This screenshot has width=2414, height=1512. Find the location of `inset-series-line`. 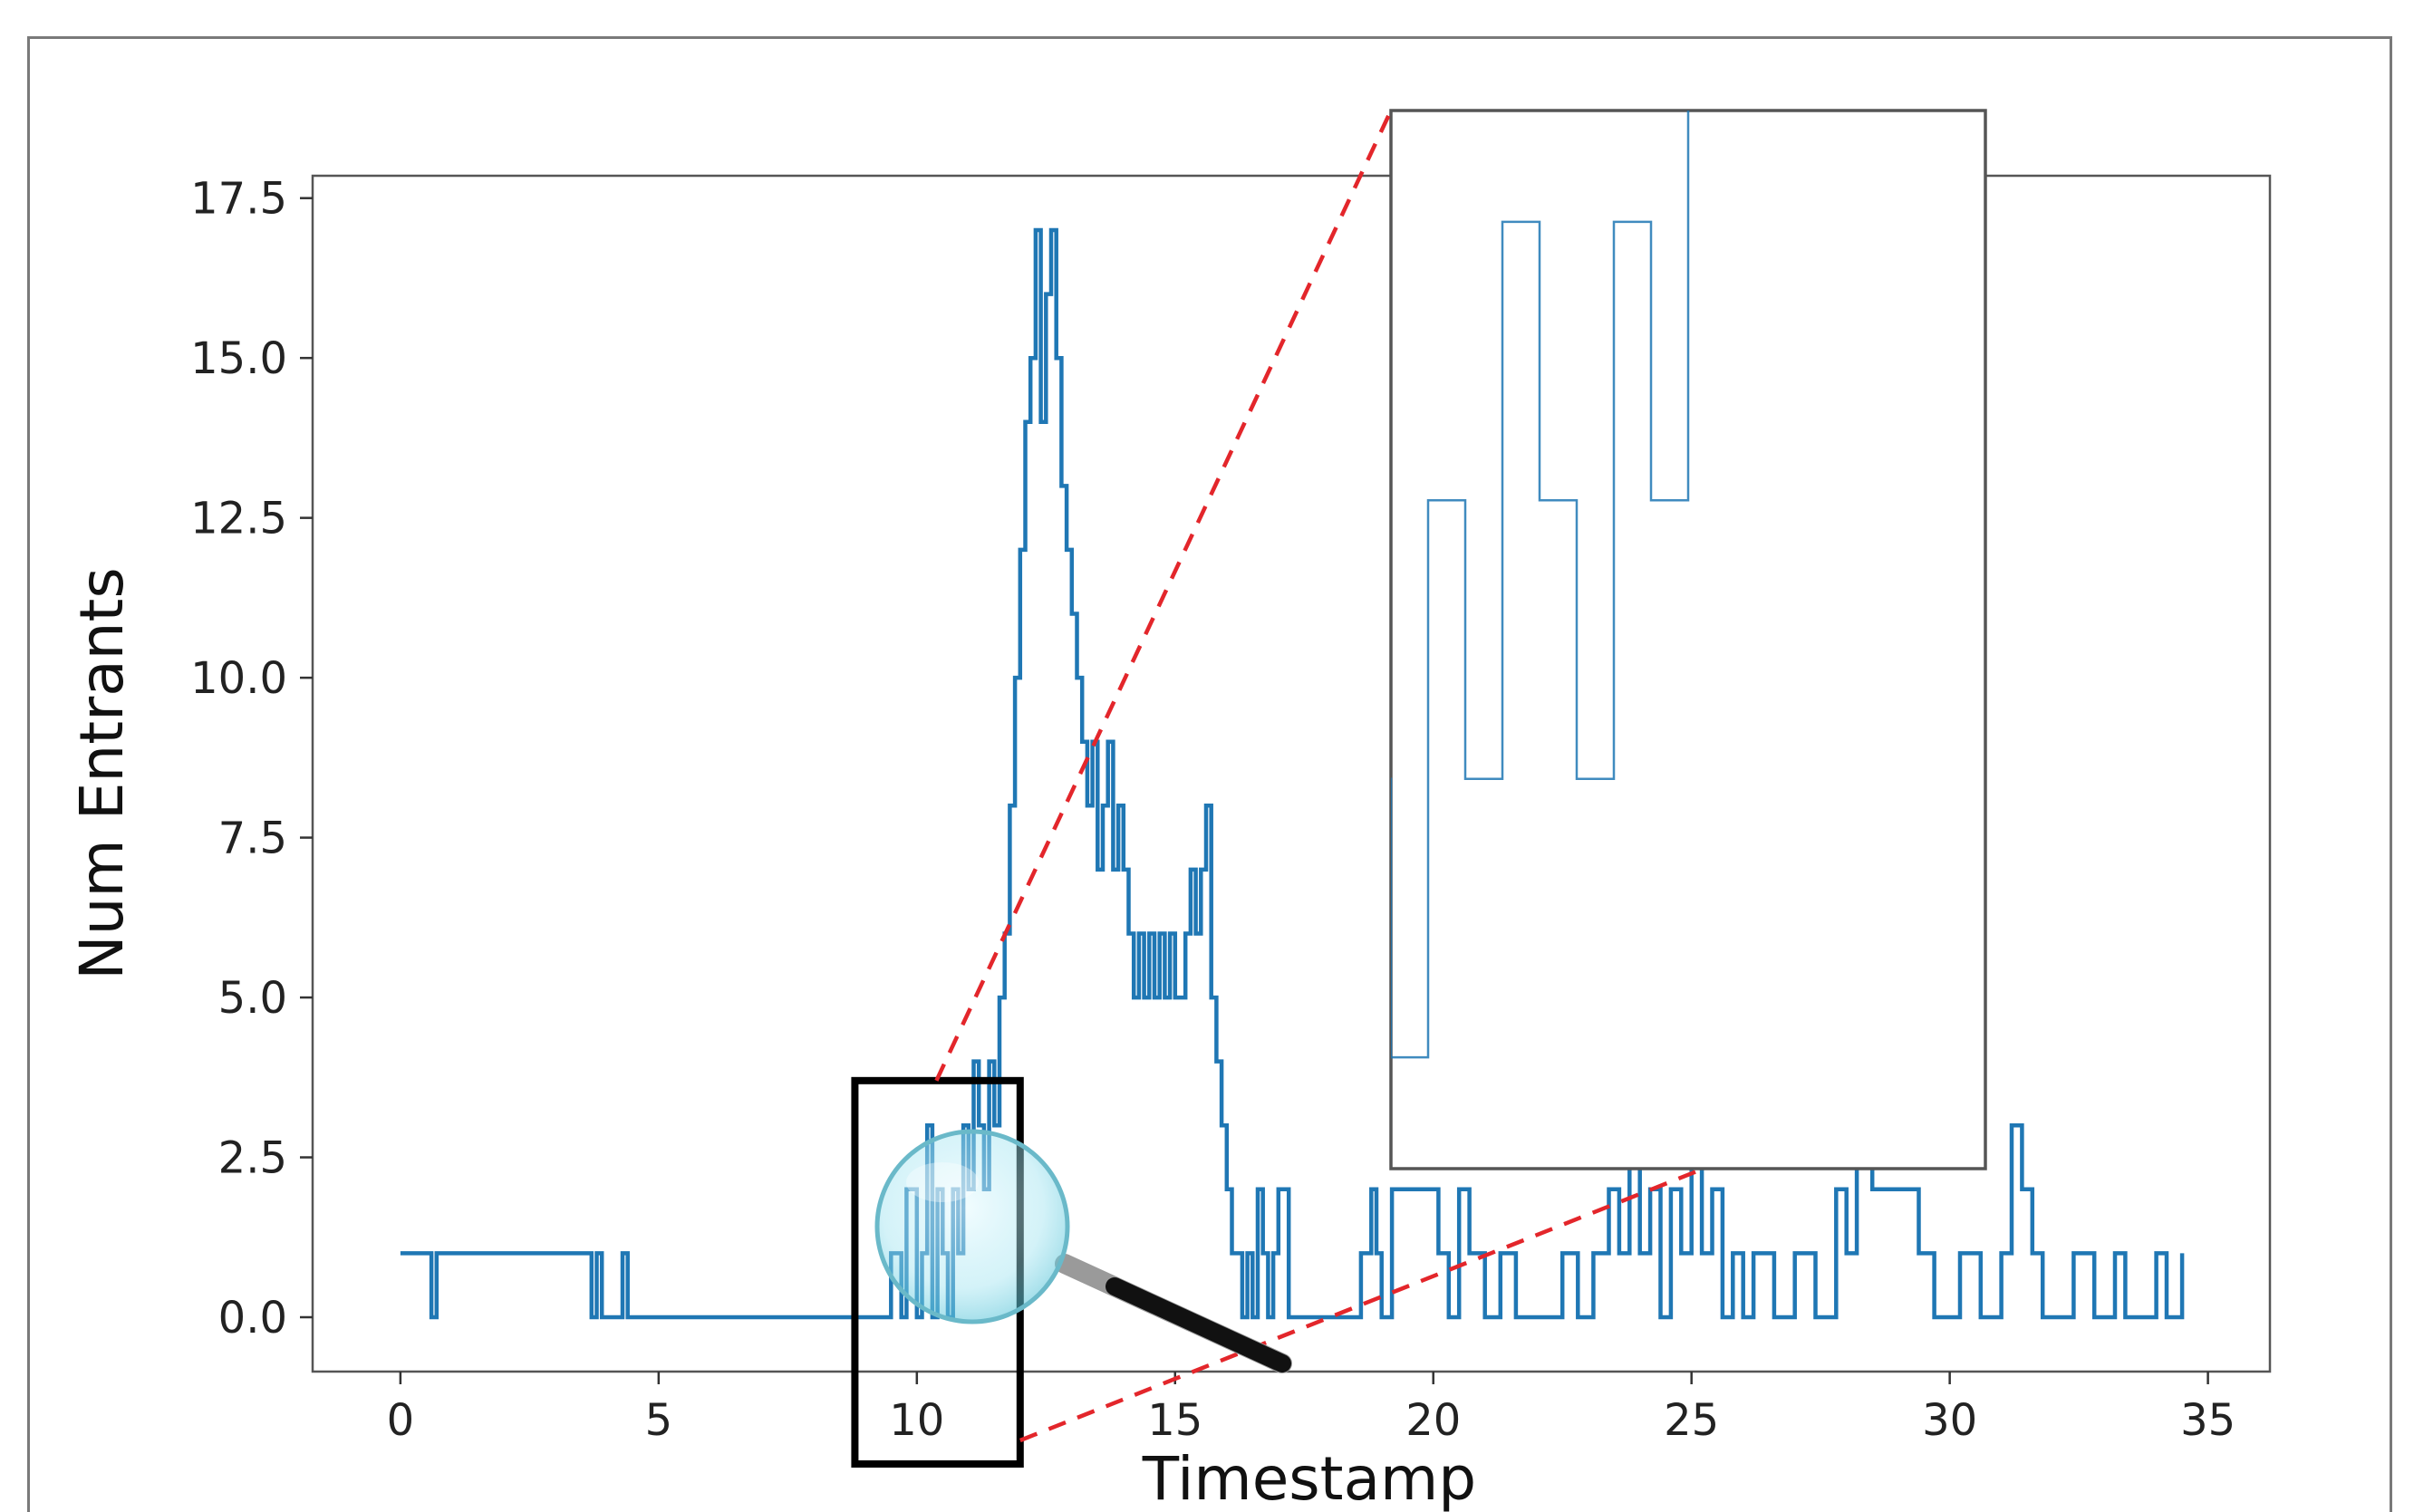

inset-series-line is located at coordinates (1541, 585).